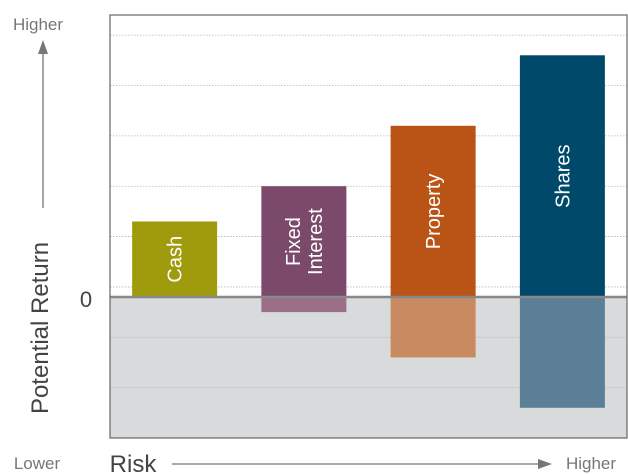  Describe the element at coordinates (38, 24) in the screenshot. I see `y-axis-top-label: Higher` at that location.